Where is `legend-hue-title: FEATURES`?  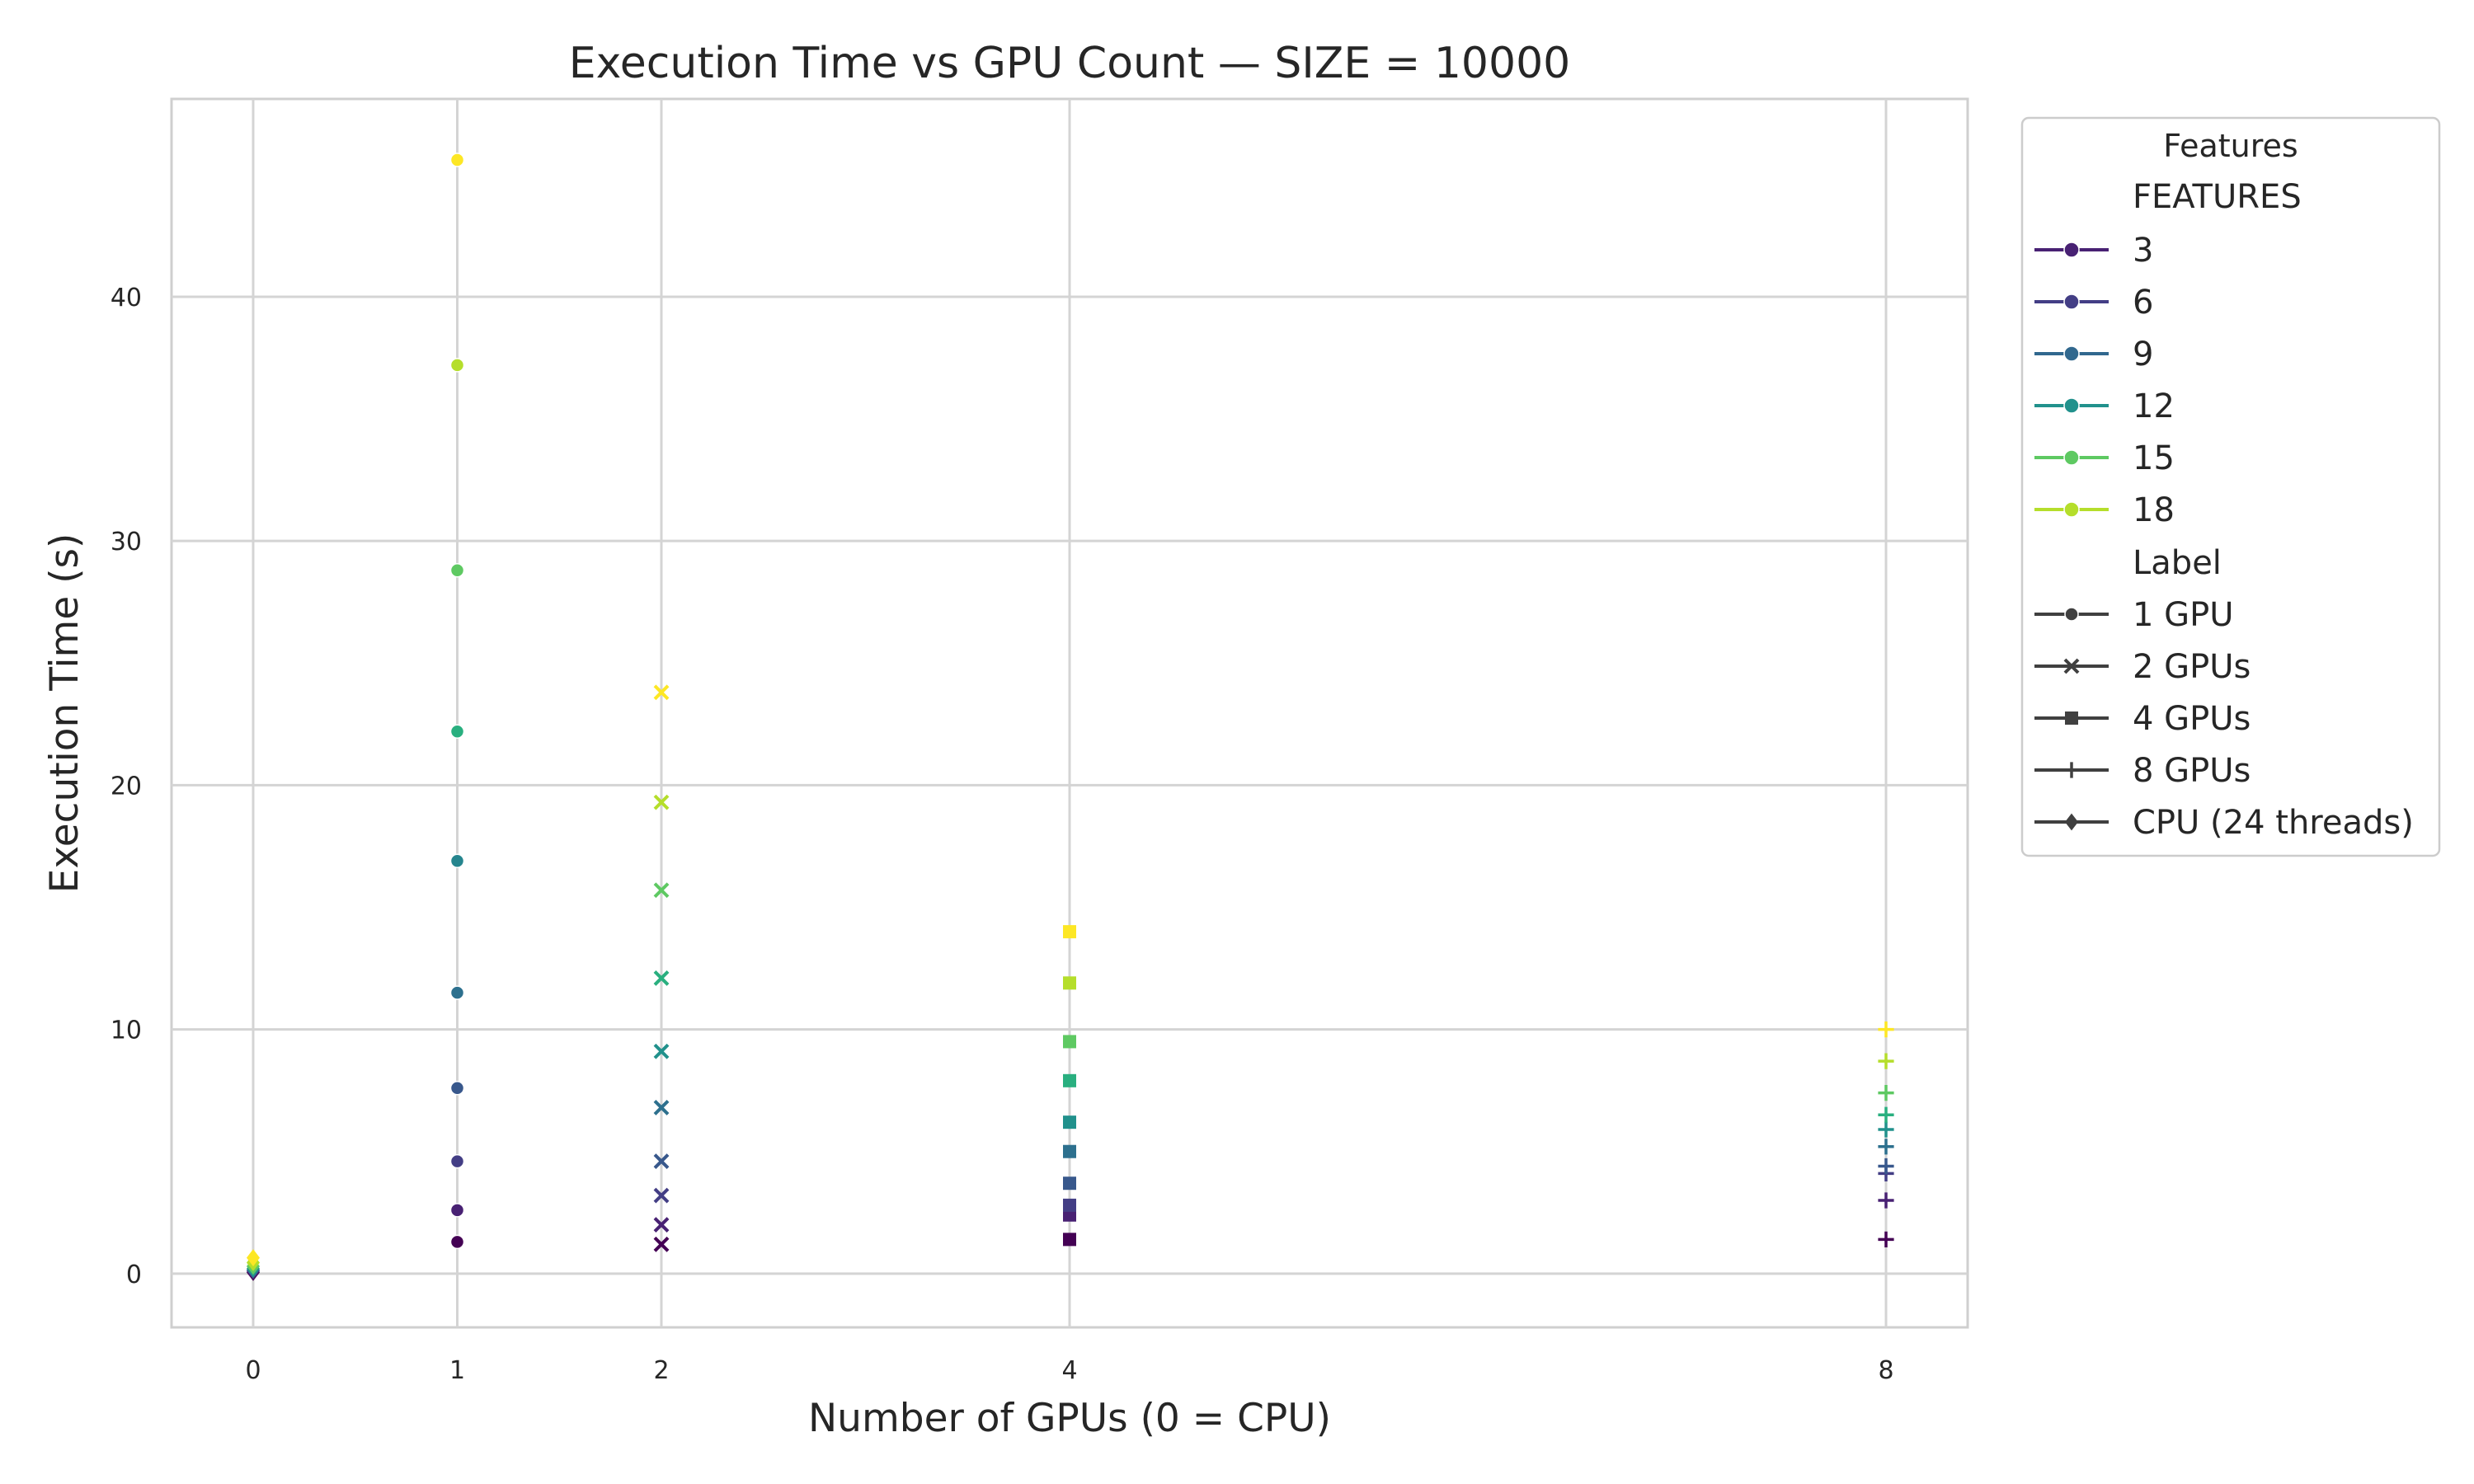
legend-hue-title: FEATURES is located at coordinates (2217, 197).